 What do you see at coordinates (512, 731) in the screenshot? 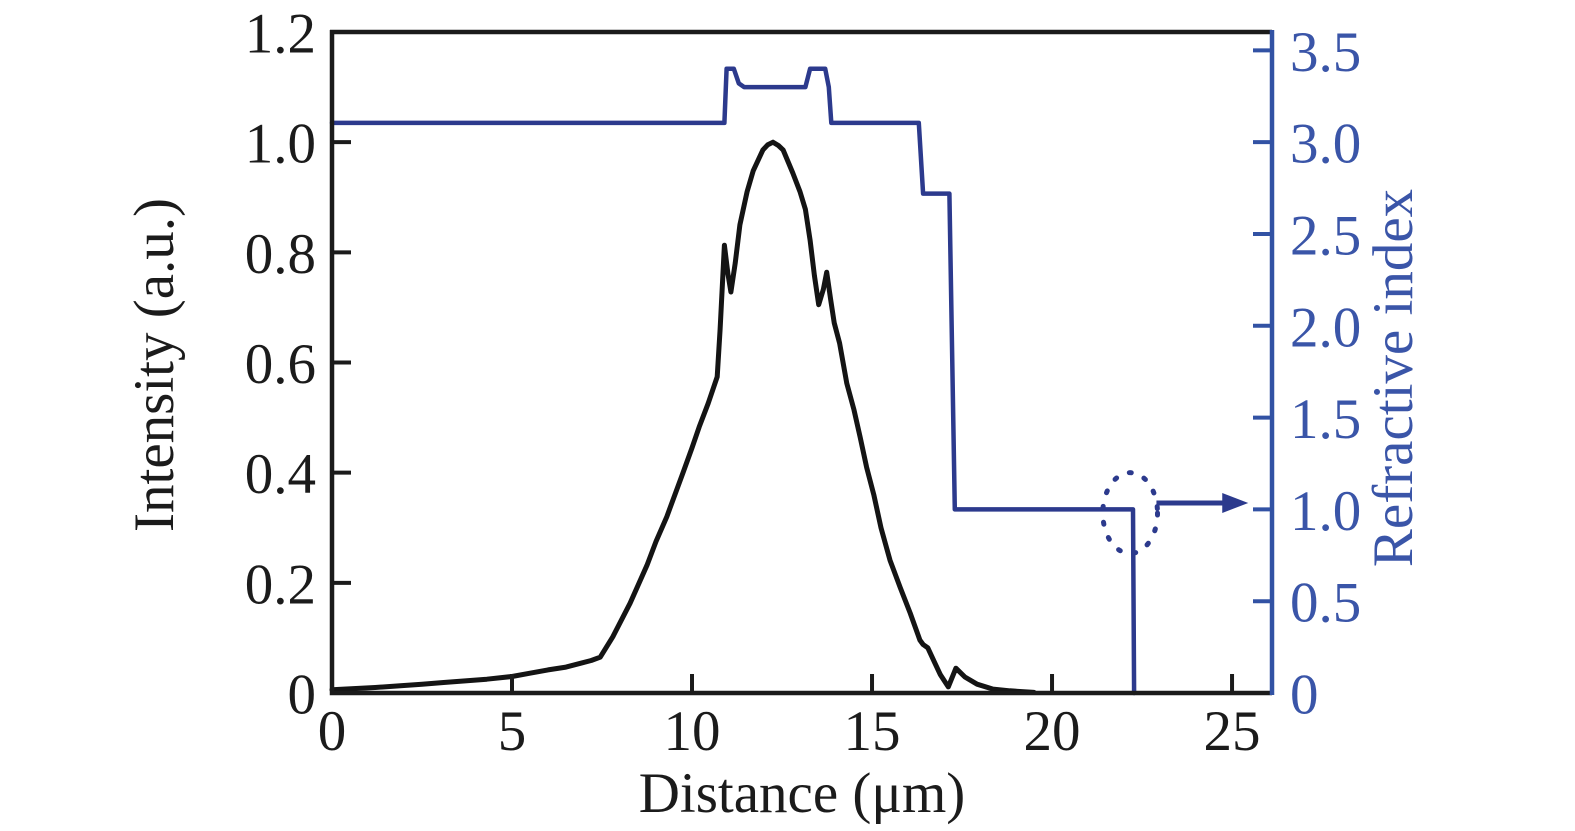
I see `x-tick-label: 5` at bounding box center [512, 731].